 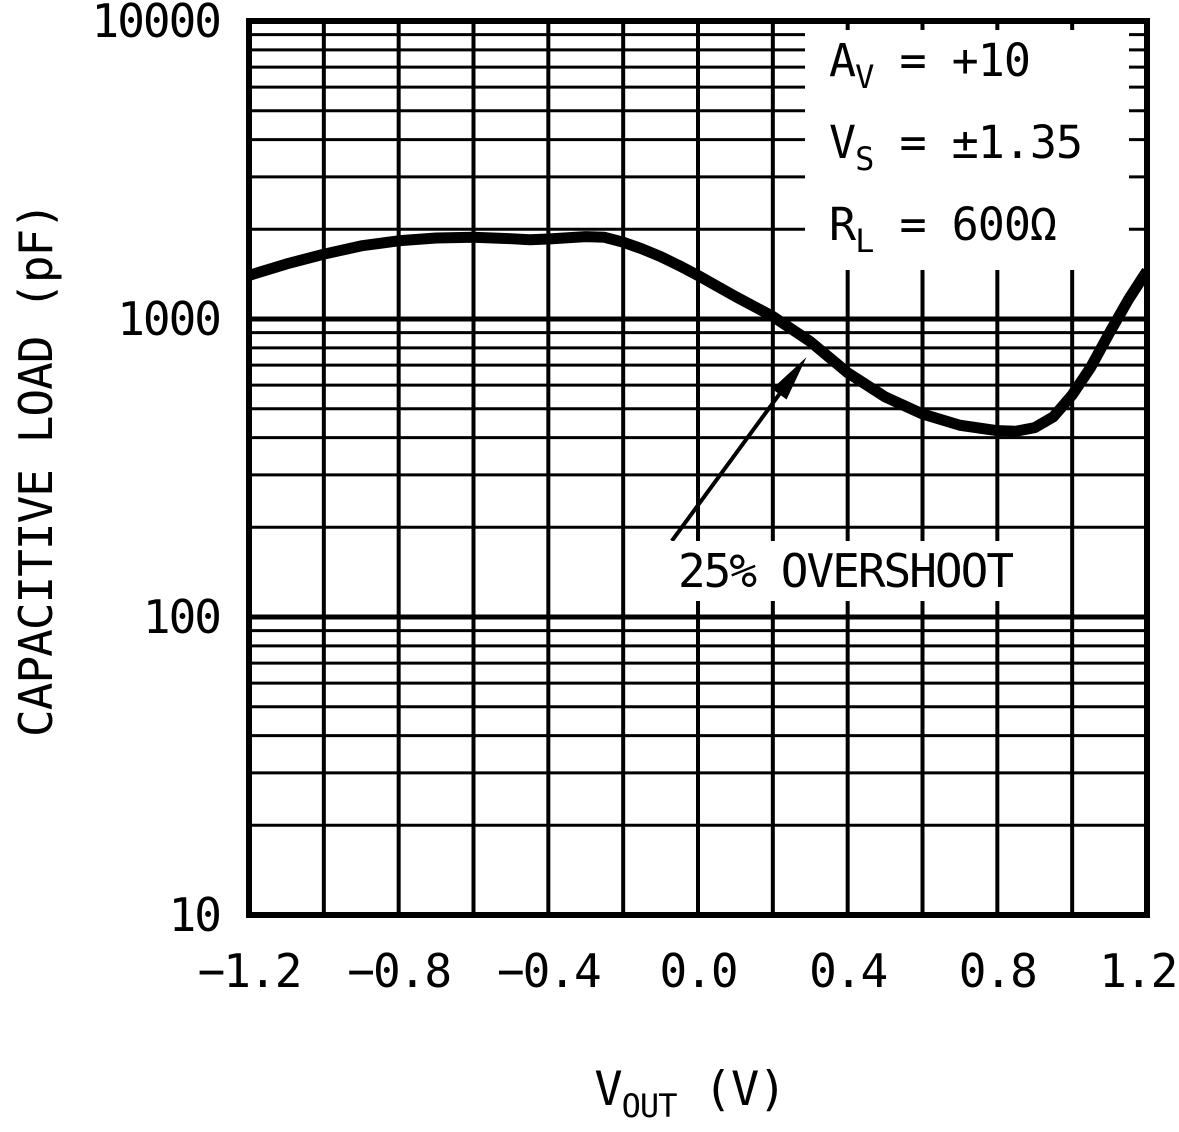 What do you see at coordinates (864, 77) in the screenshot?
I see `legend-av-subscript: V` at bounding box center [864, 77].